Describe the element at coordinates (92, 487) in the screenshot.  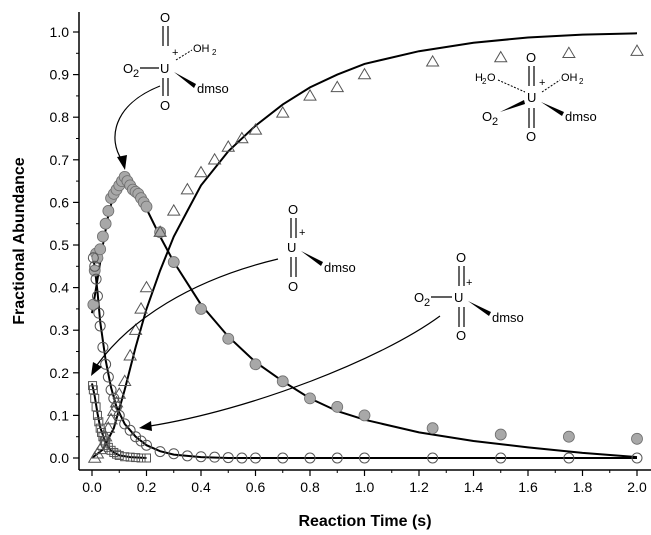
I see `x-tick-label: 0.0` at that location.